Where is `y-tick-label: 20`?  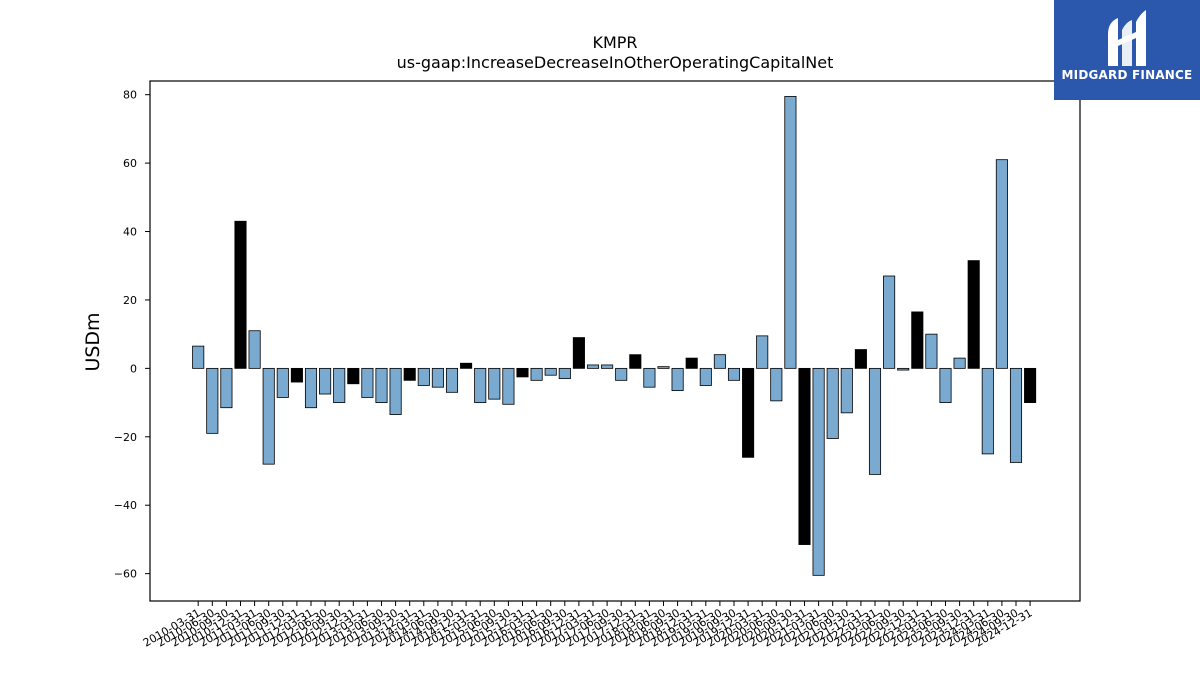 y-tick-label: 20 is located at coordinates (130, 300).